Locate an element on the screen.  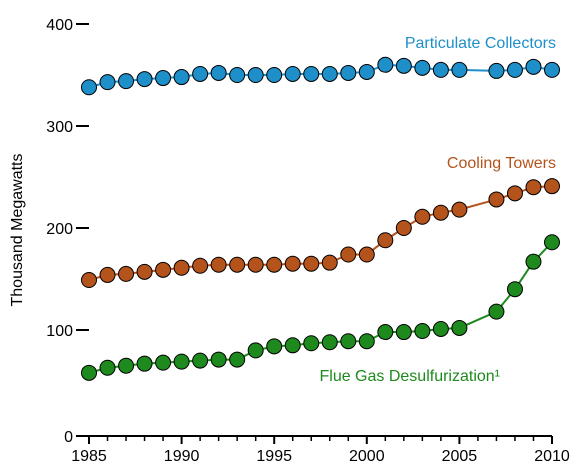
y-tick-label: 200 is located at coordinates (59, 229).